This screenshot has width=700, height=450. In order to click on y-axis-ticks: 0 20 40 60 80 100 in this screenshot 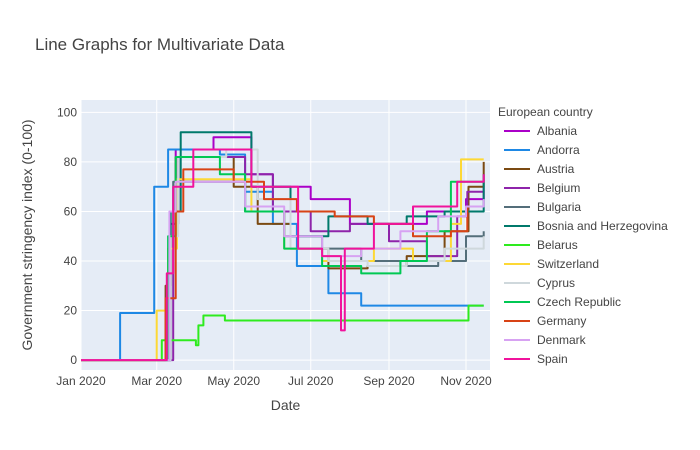, I will do `click(67, 236)`.